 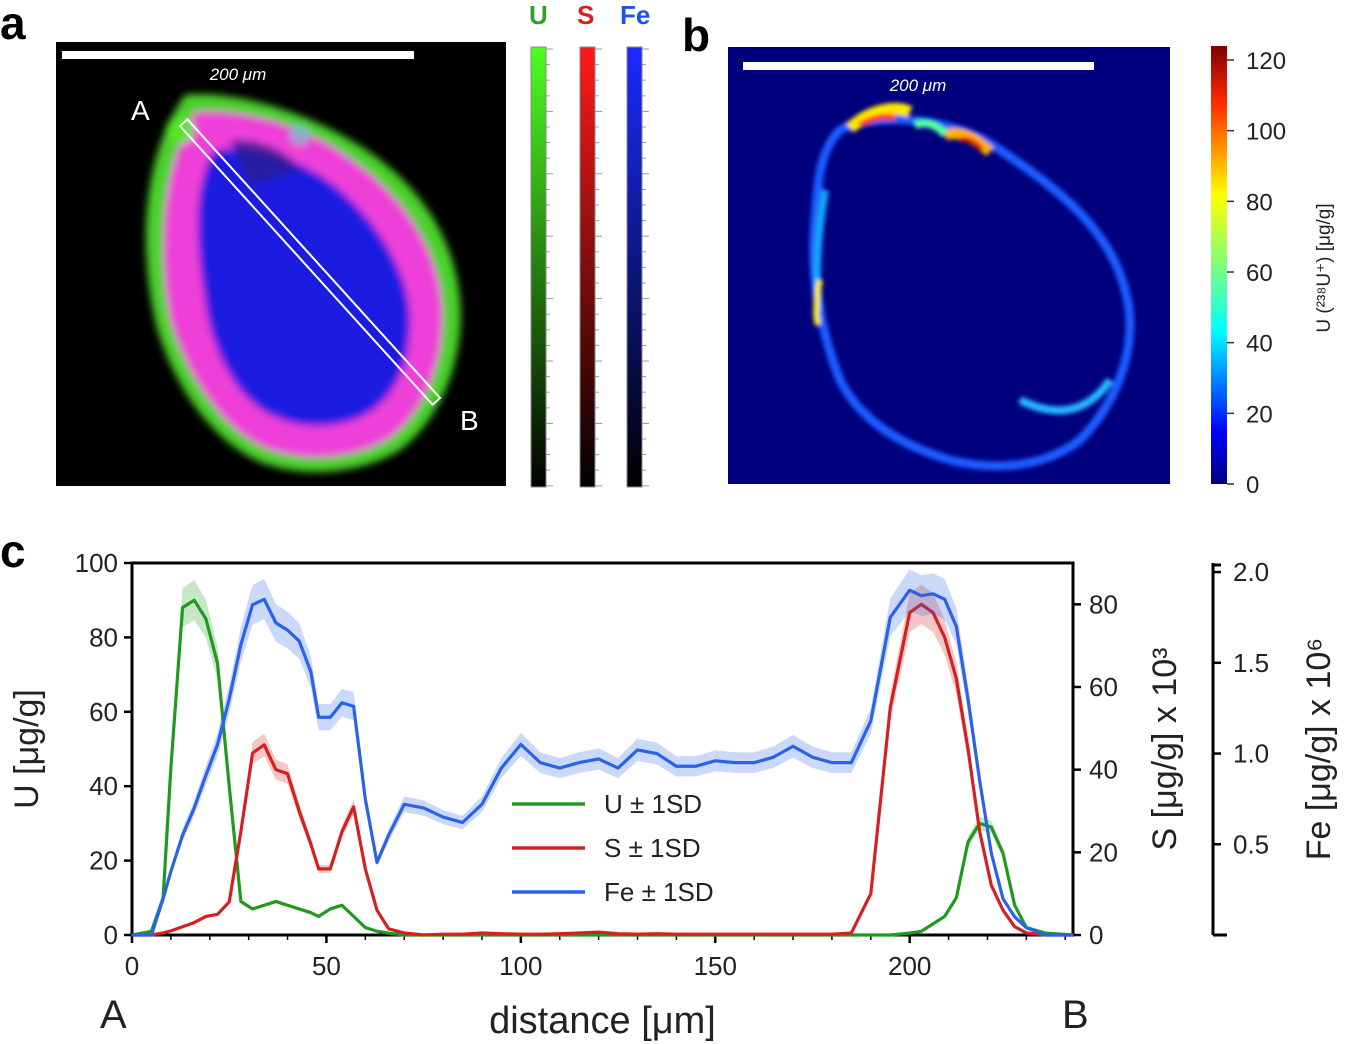 What do you see at coordinates (1266, 61) in the screenshot?
I see `colorbar-b-tick-label: 120` at bounding box center [1266, 61].